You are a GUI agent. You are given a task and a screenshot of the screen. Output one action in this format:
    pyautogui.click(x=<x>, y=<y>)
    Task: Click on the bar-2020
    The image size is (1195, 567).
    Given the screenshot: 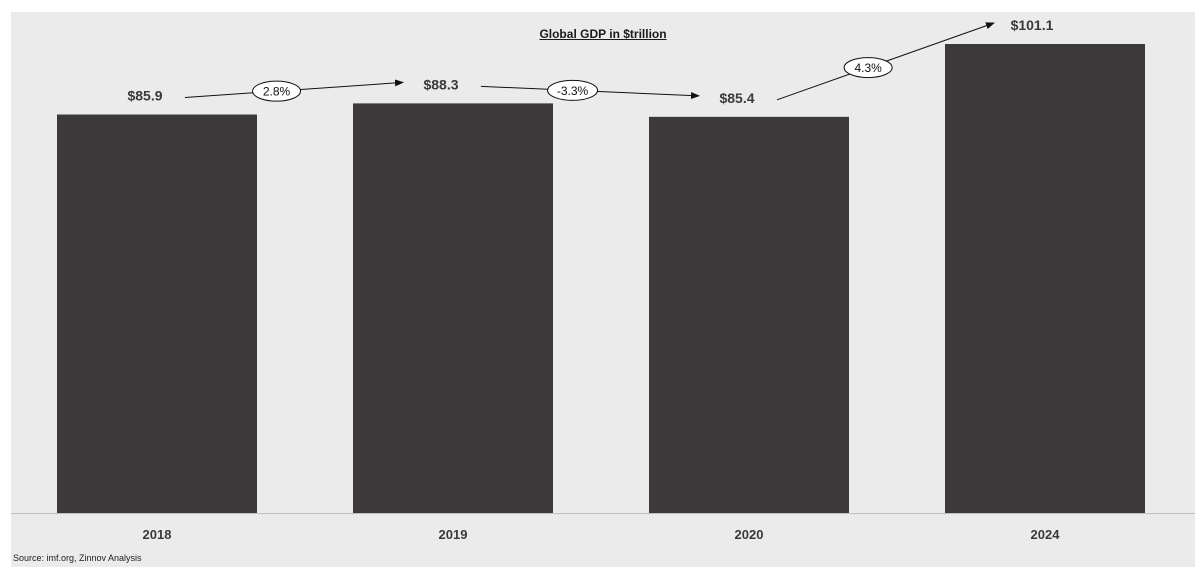 What is the action you would take?
    pyautogui.click(x=749, y=314)
    